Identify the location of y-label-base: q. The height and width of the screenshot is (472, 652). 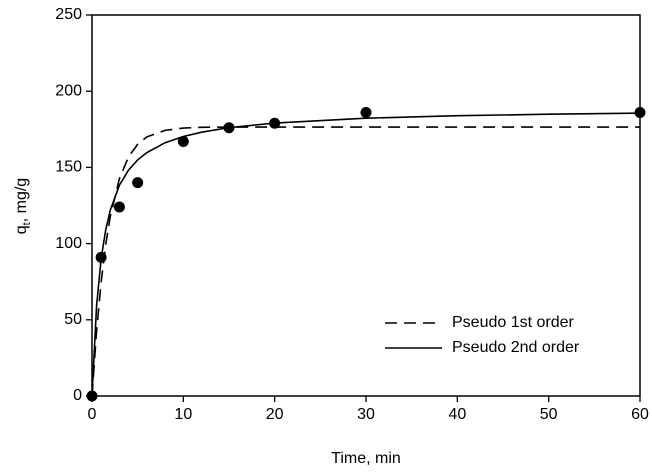
(21, 229).